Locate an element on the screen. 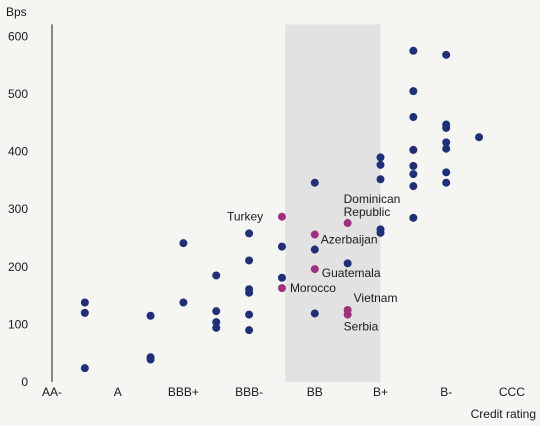 This screenshot has width=540, height=426. highlight-point-morocco is located at coordinates (281, 288).